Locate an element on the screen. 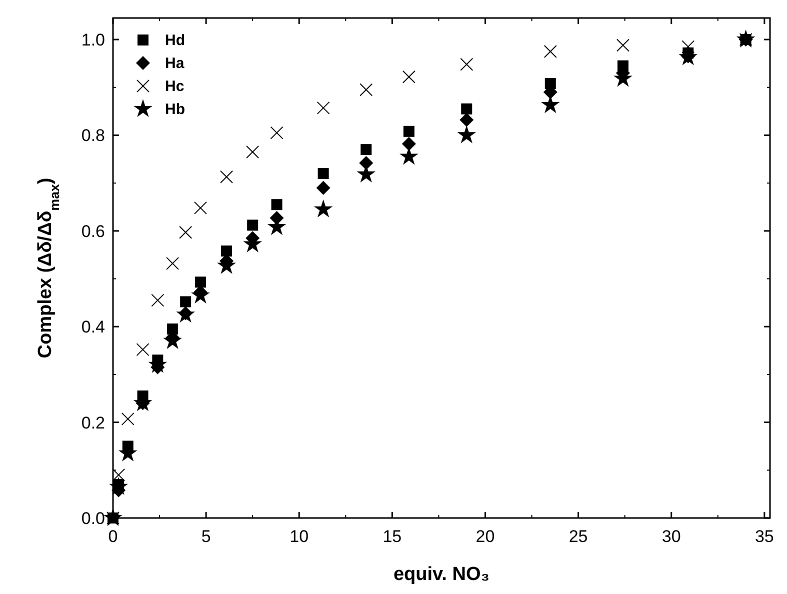  legend-label: Hb is located at coordinates (175, 109).